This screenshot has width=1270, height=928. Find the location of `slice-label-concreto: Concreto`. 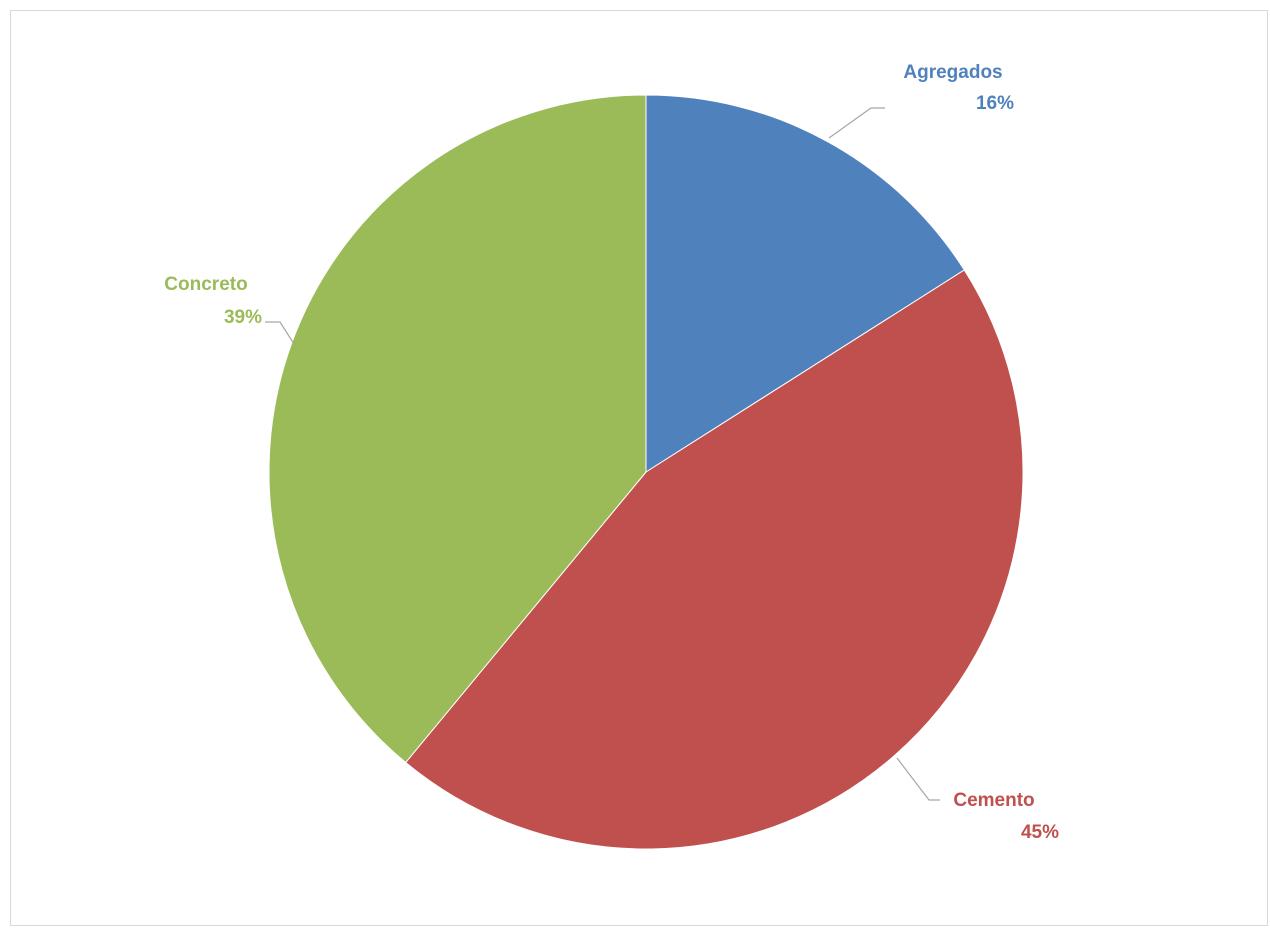

slice-label-concreto: Concreto is located at coordinates (205, 284).